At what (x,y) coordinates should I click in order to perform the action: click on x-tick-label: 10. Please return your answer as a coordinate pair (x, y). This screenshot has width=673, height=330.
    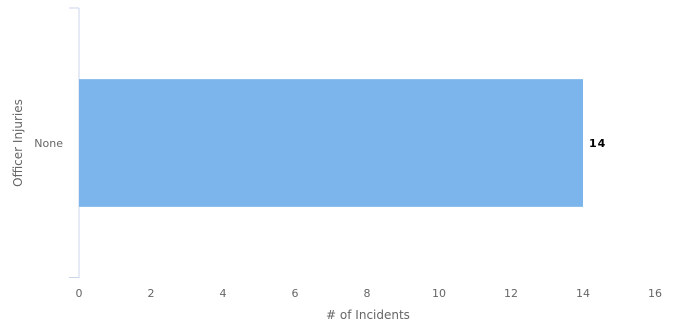
    Looking at the image, I should click on (439, 293).